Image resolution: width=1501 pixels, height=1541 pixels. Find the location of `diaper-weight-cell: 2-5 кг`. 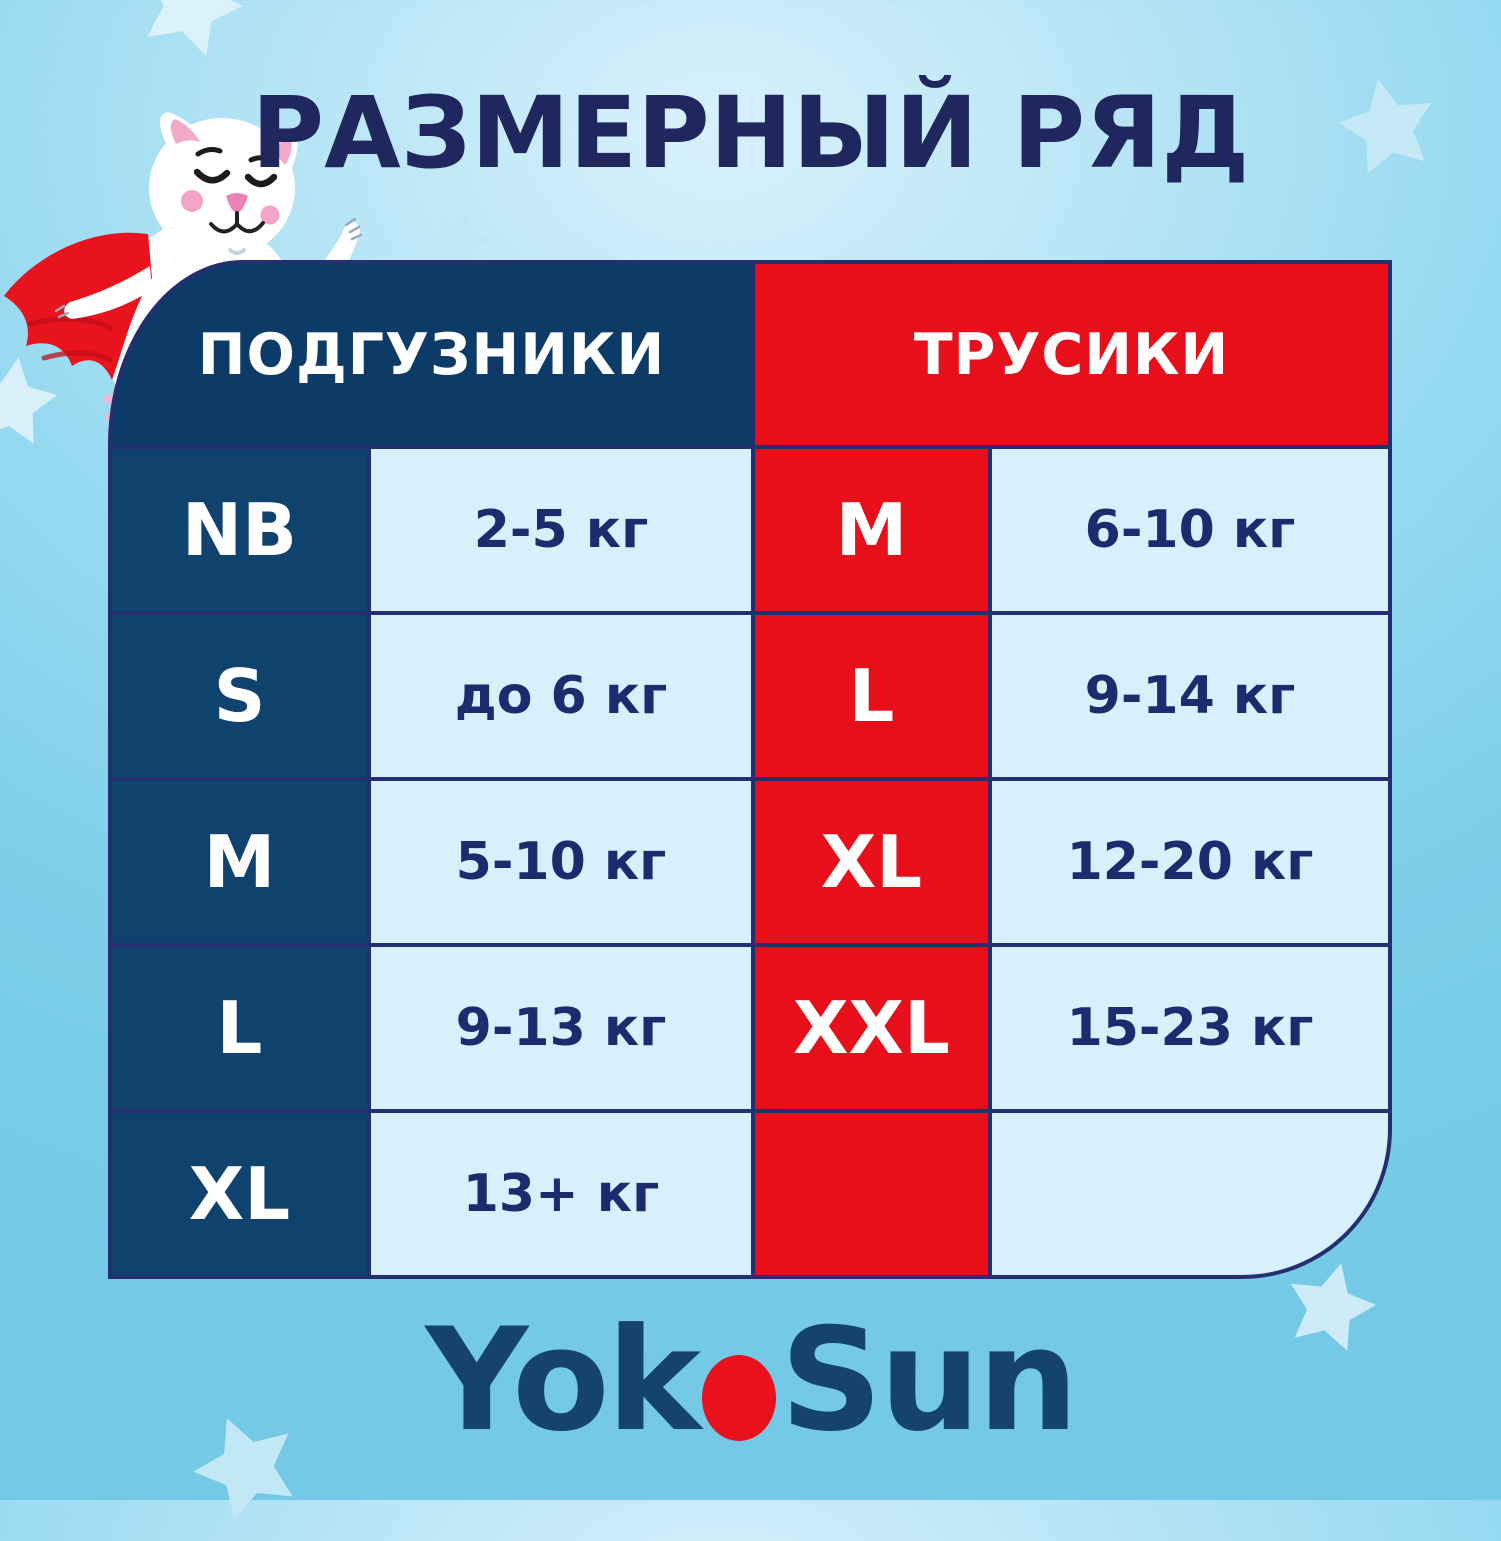

diaper-weight-cell: 2-5 кг is located at coordinates (561, 530).